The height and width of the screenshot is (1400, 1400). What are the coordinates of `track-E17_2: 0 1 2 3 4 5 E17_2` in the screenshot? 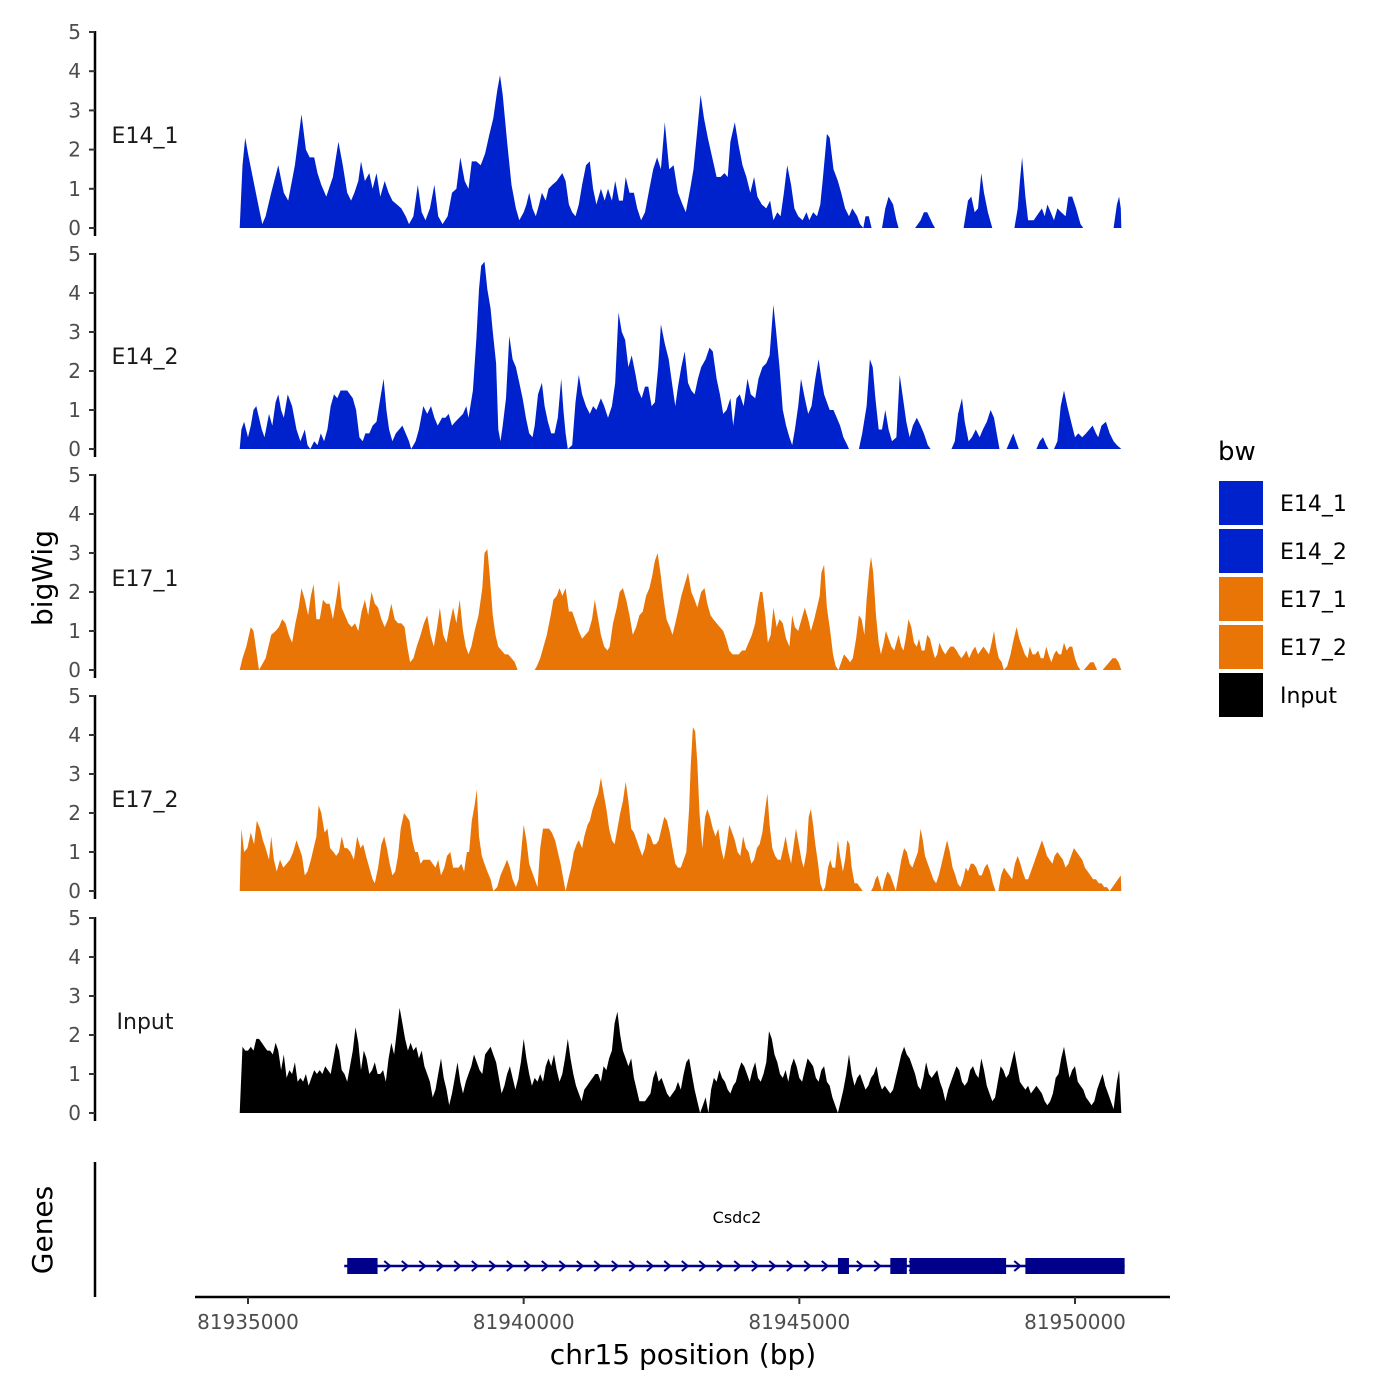 It's located at (595, 793).